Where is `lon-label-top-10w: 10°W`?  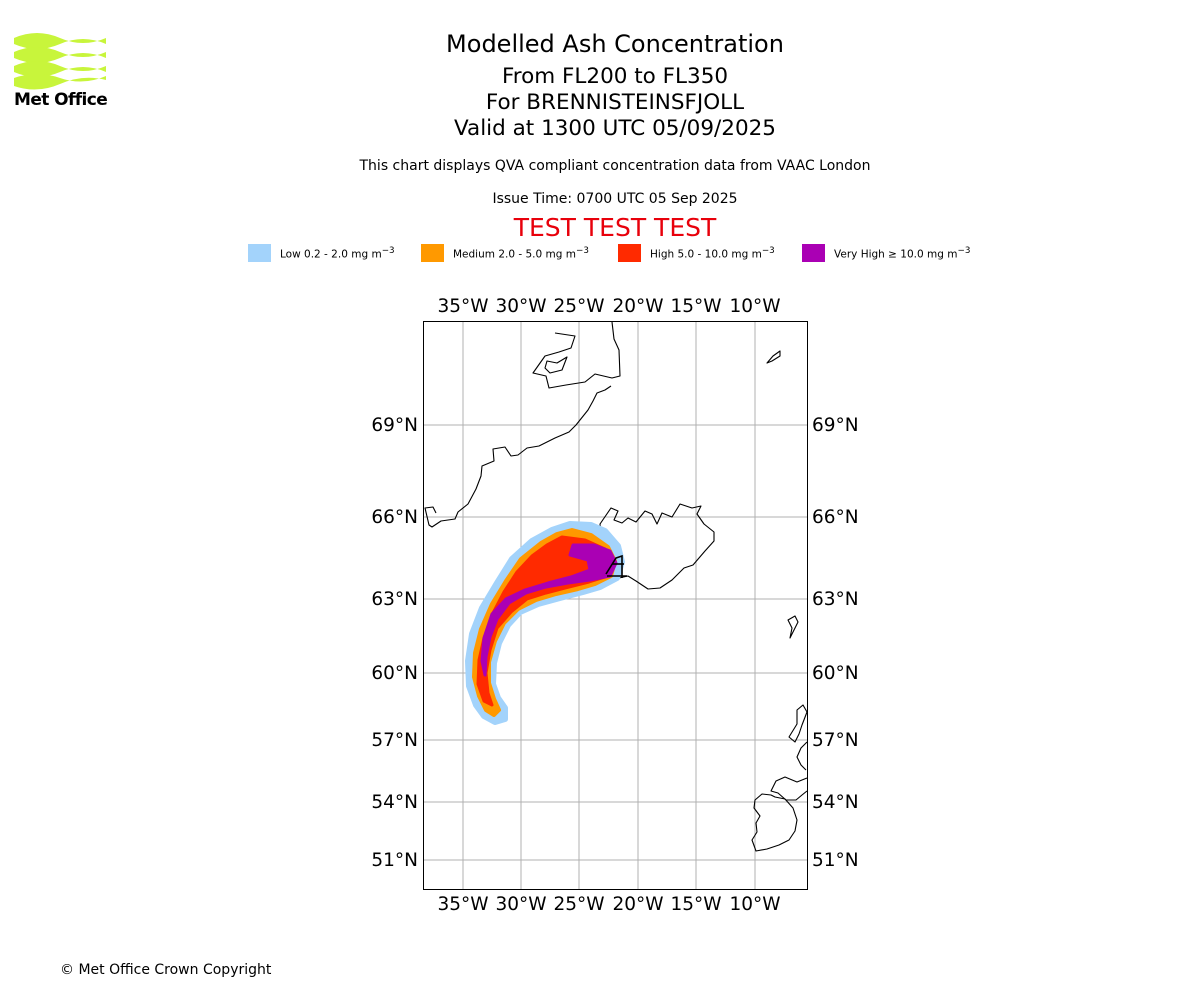
lon-label-top-10w: 10°W is located at coordinates (754, 306).